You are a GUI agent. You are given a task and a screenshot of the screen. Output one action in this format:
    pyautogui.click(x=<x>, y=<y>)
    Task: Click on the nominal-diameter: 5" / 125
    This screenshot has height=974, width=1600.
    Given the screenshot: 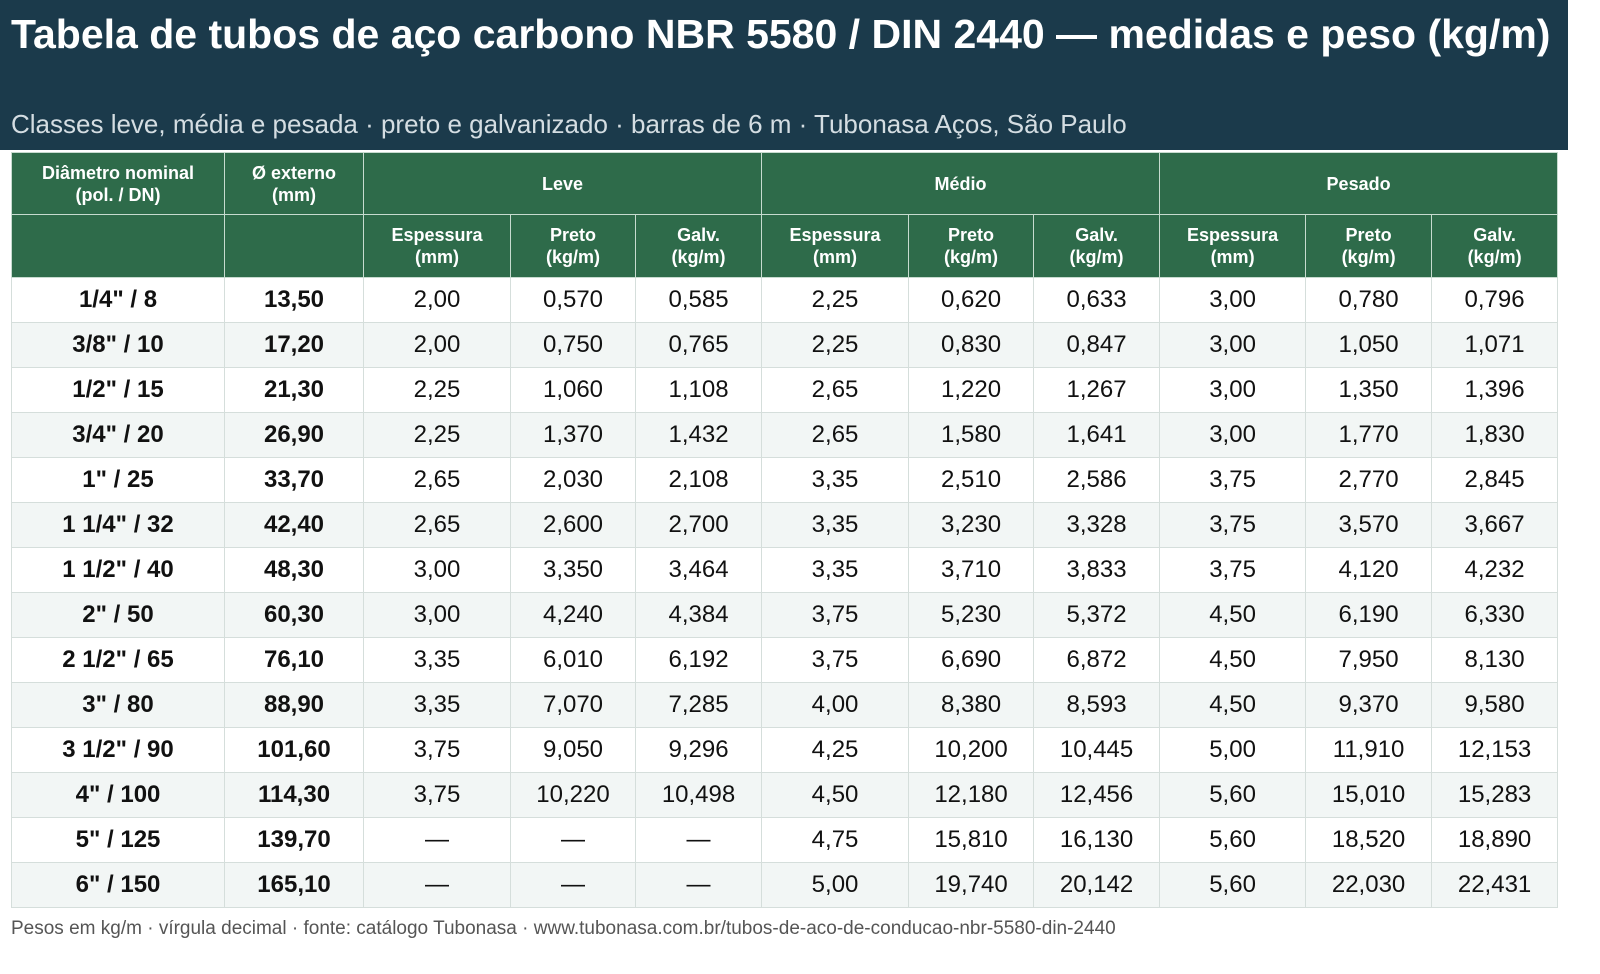 What is the action you would take?
    pyautogui.click(x=118, y=840)
    